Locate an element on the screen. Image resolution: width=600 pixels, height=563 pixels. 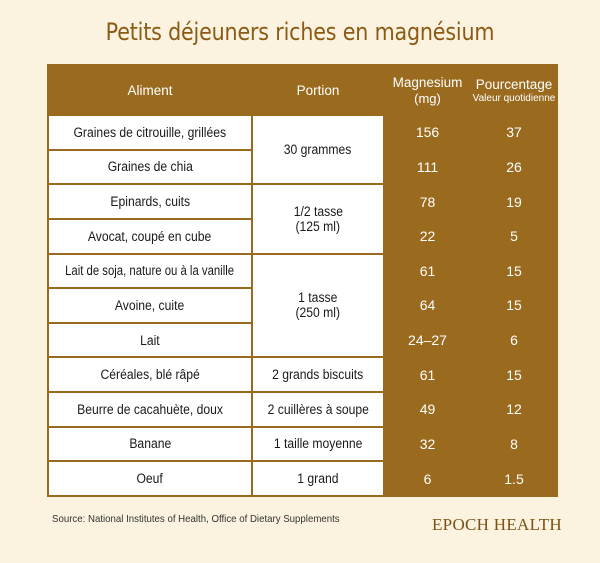
food-label: Graines de chia is located at coordinates (150, 167).